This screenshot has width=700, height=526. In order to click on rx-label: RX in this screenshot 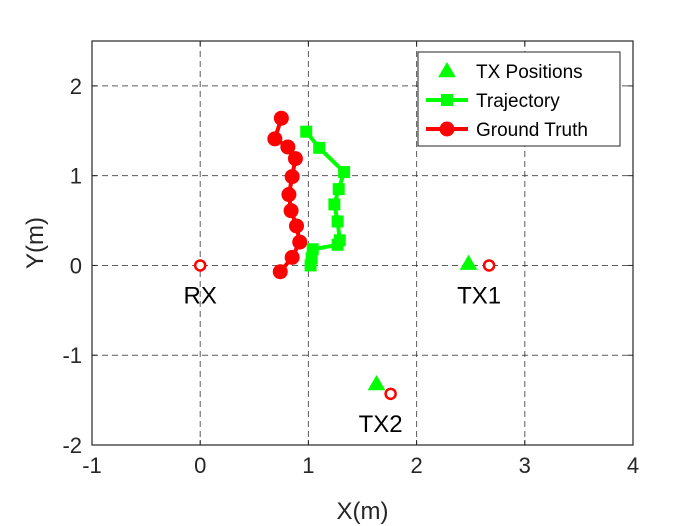, I will do `click(200, 295)`.